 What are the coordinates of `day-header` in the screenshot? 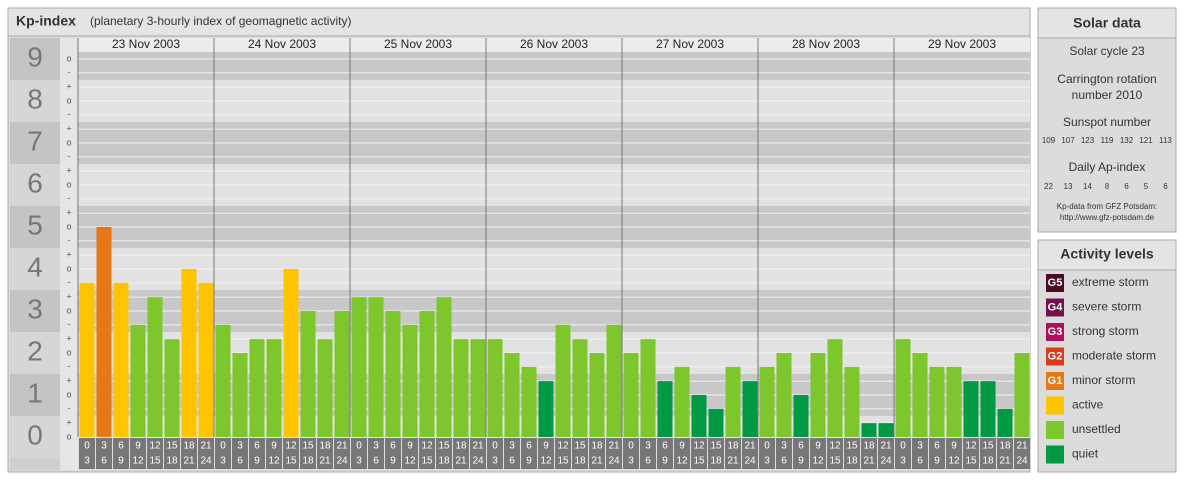 It's located at (554, 45).